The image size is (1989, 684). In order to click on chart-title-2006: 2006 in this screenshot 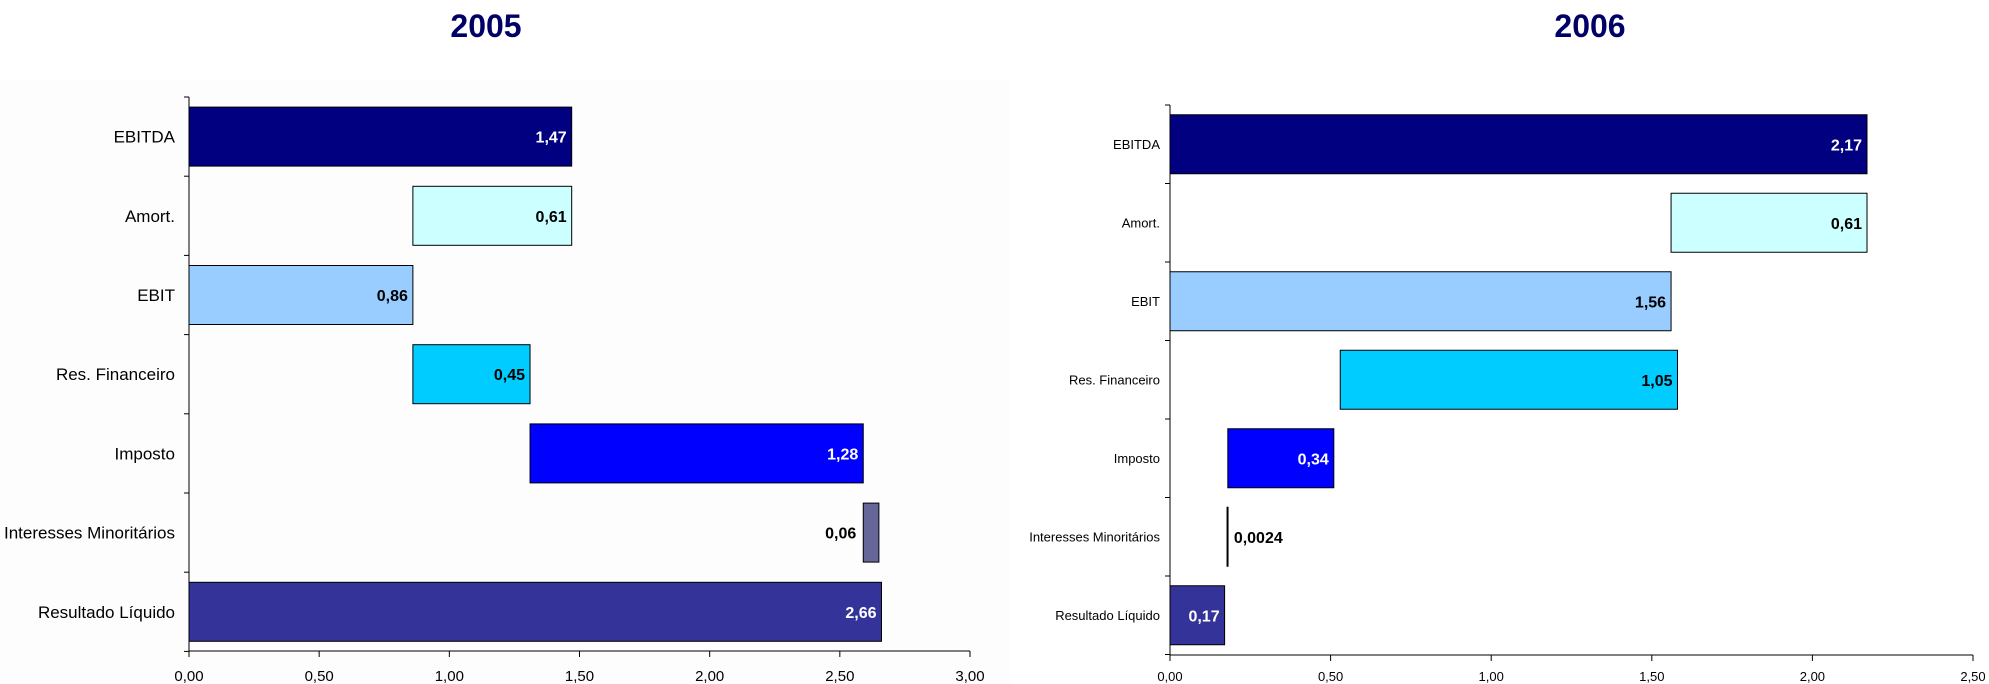, I will do `click(1590, 26)`.